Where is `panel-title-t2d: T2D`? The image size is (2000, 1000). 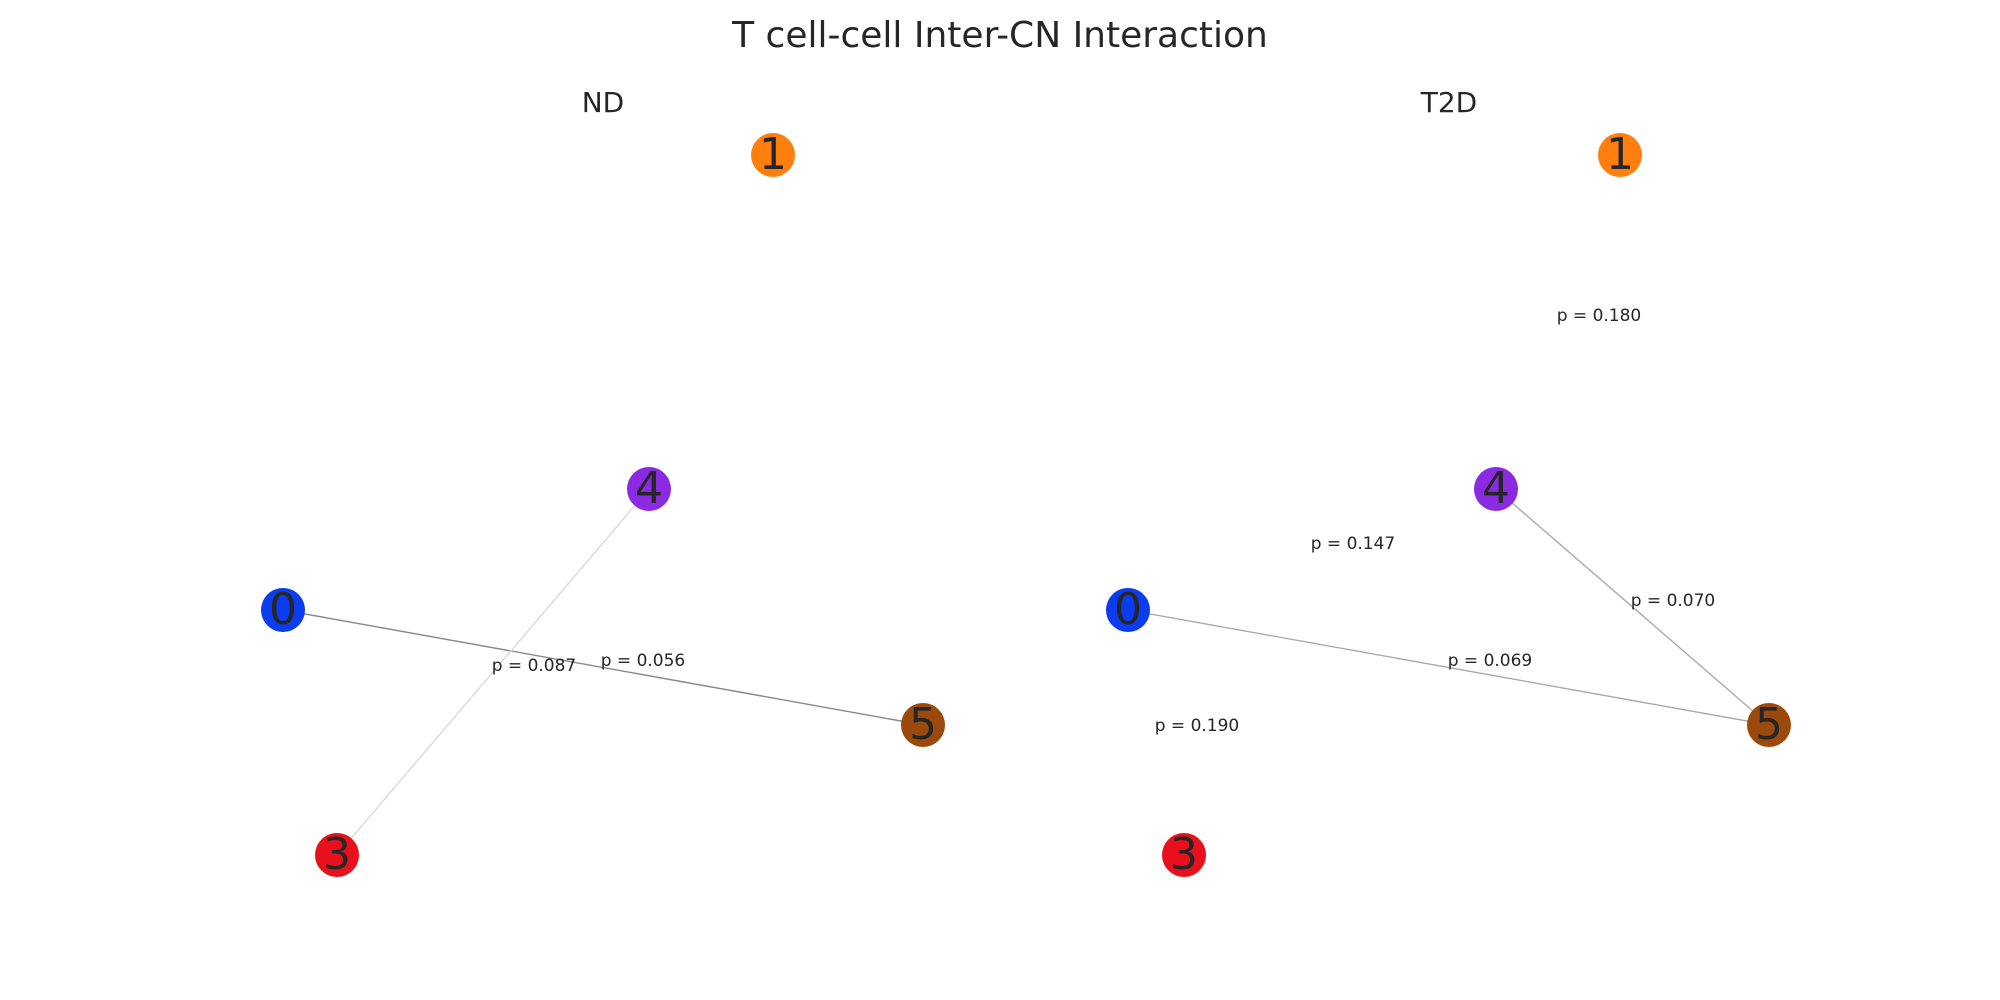 panel-title-t2d: T2D is located at coordinates (1448, 102).